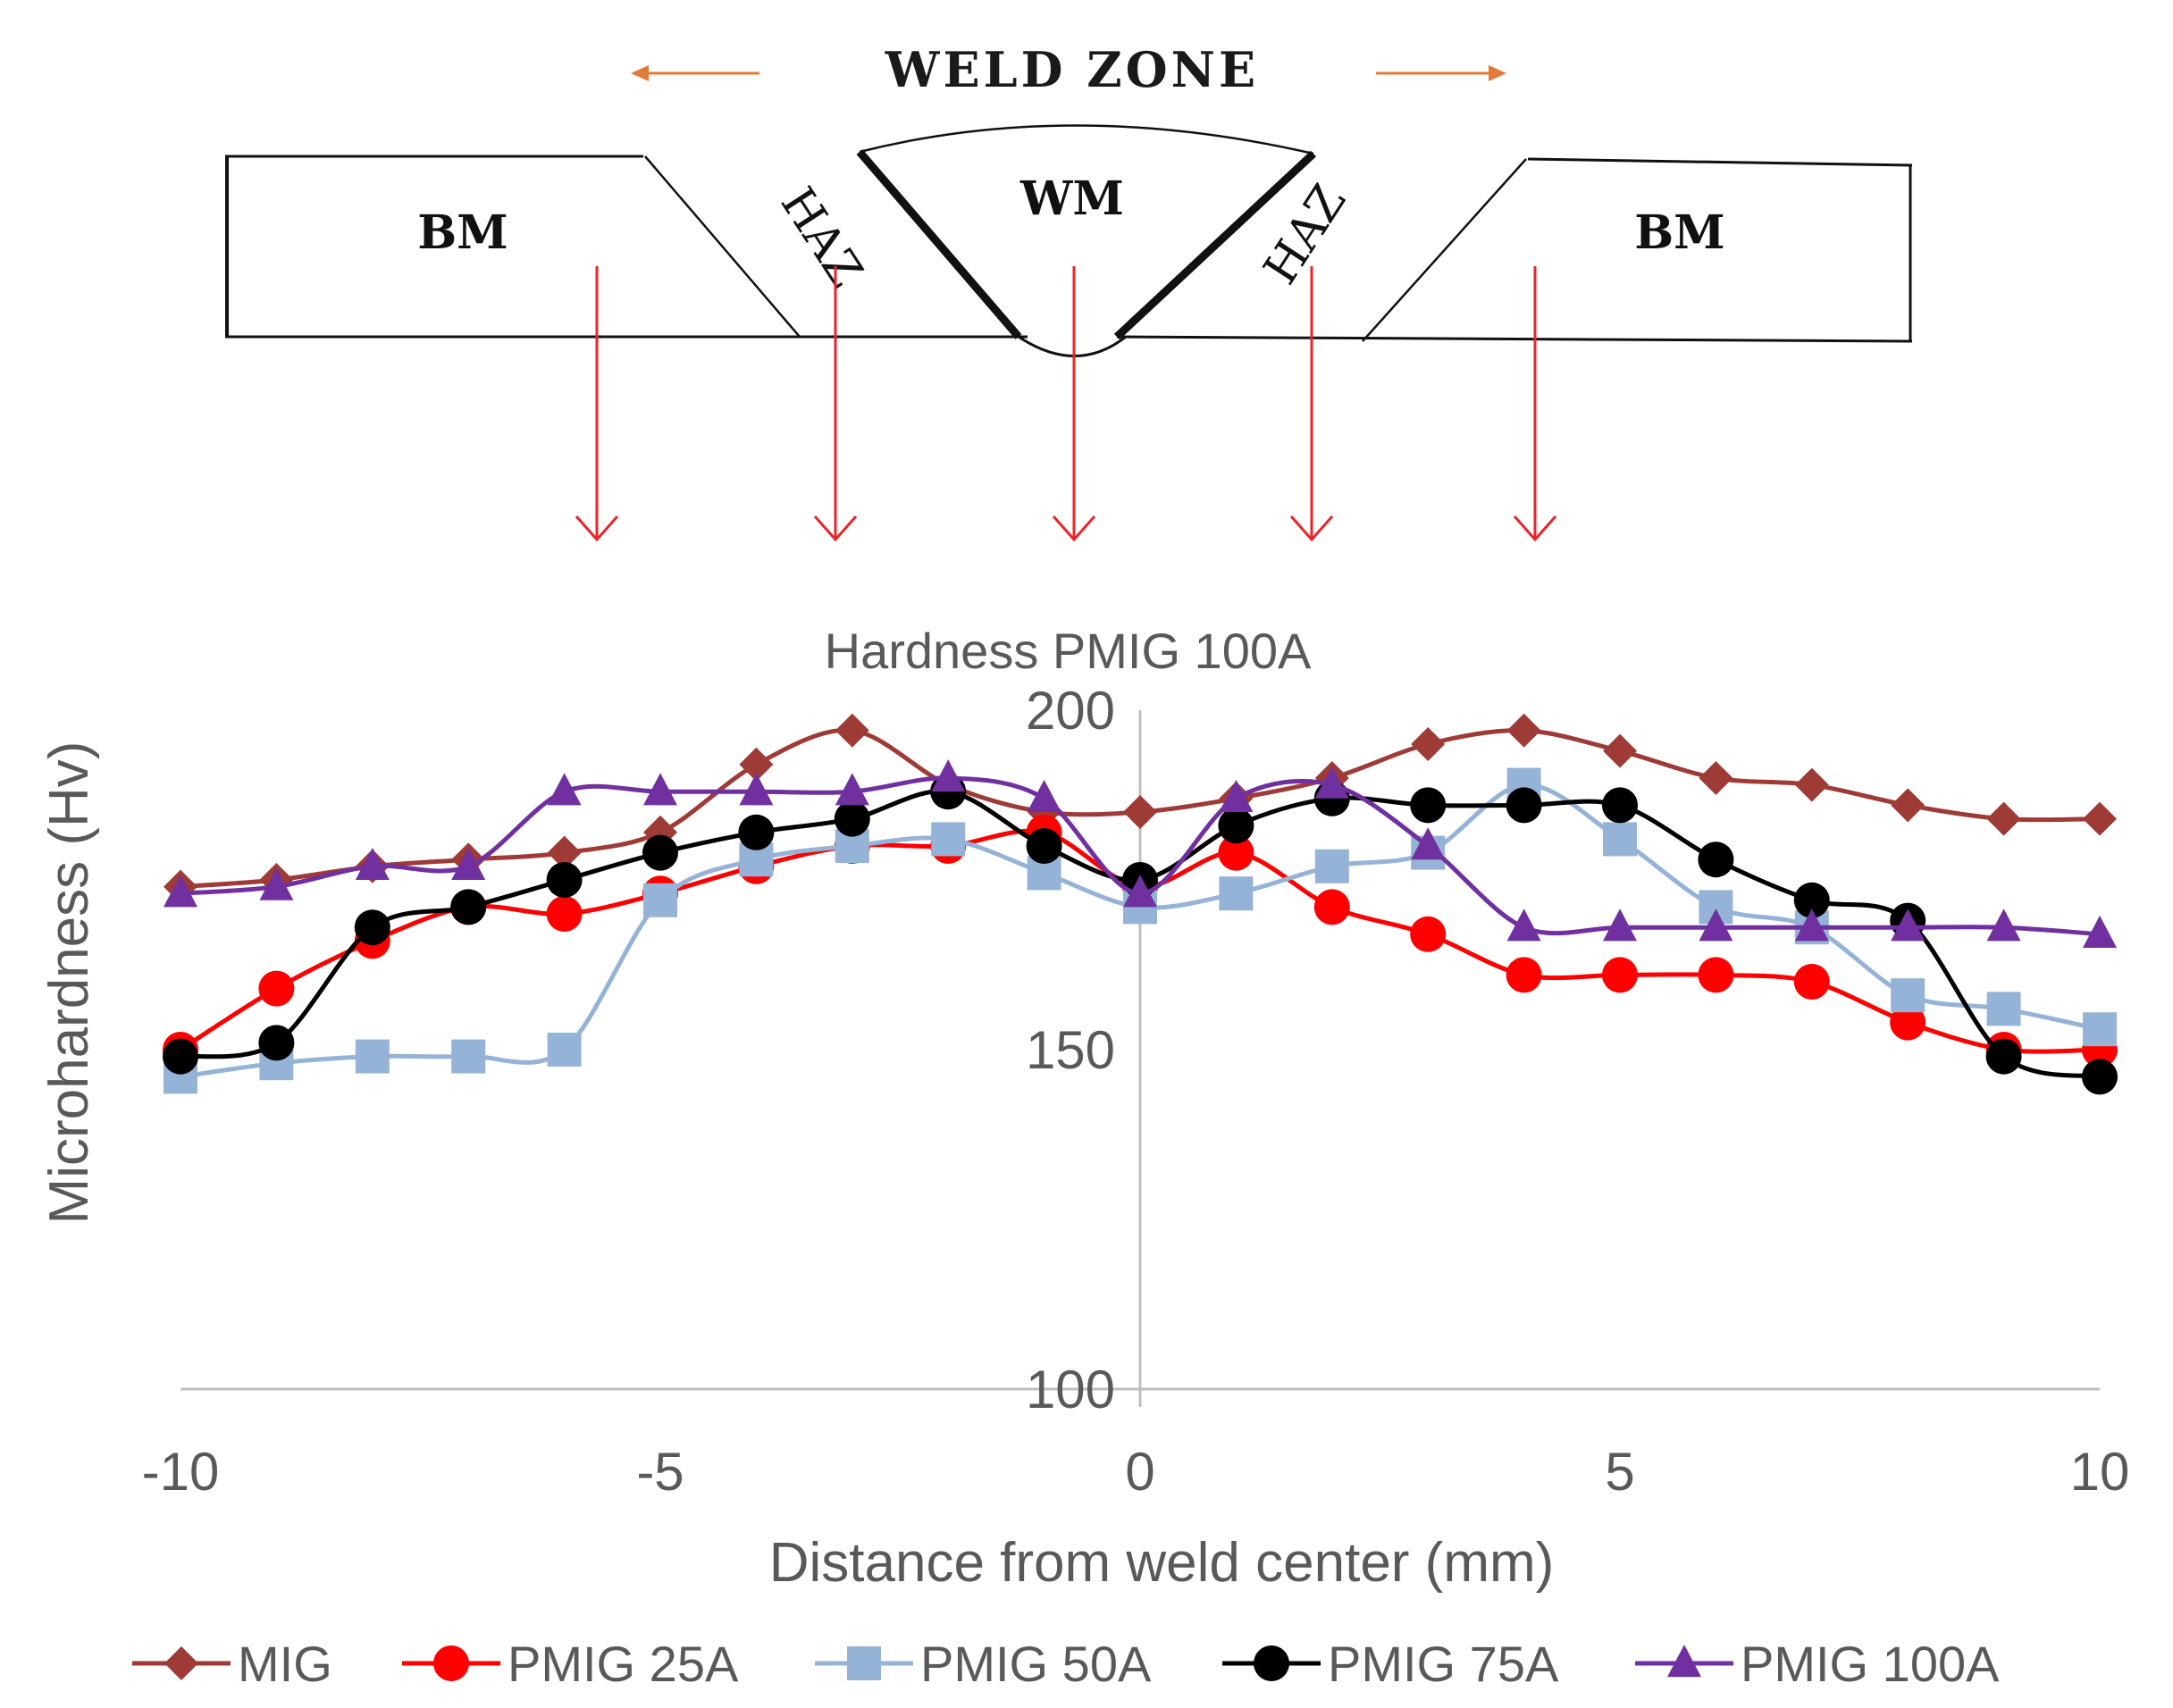 This screenshot has width=2173, height=1708. Describe the element at coordinates (1071, 199) in the screenshot. I see `wm-label: WM` at that location.